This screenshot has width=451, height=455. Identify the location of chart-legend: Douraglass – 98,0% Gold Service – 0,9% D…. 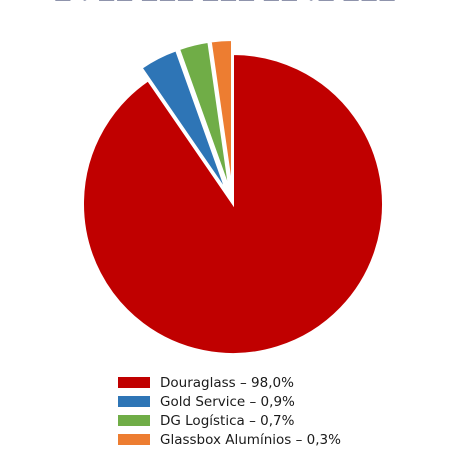
(229, 411).